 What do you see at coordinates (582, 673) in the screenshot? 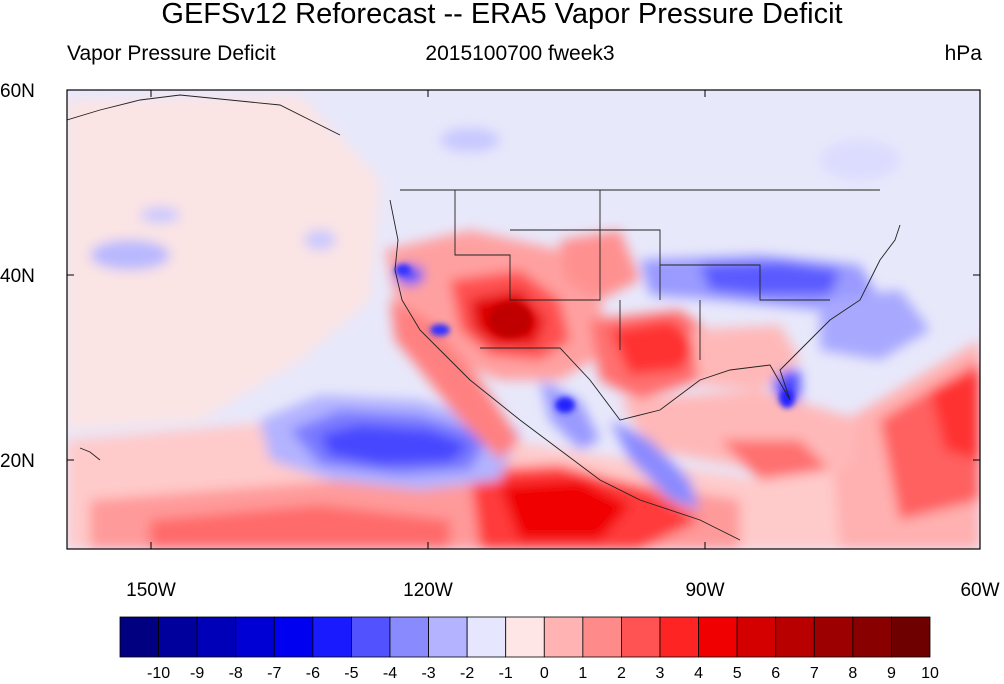
I see `colorbar-label: 1` at bounding box center [582, 673].